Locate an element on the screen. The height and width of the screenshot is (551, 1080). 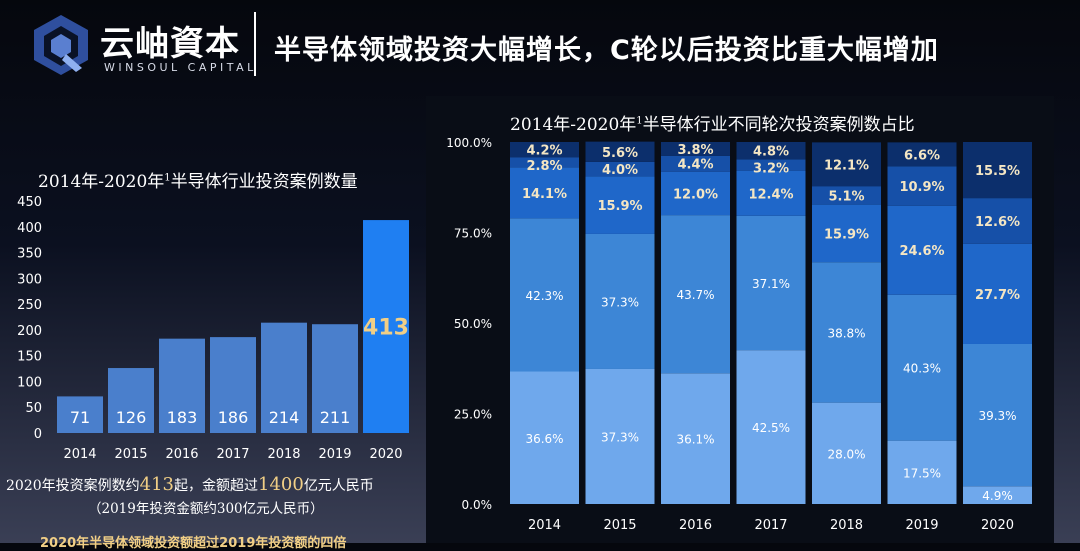
stack-y-tick: 50.0% is located at coordinates (473, 324).